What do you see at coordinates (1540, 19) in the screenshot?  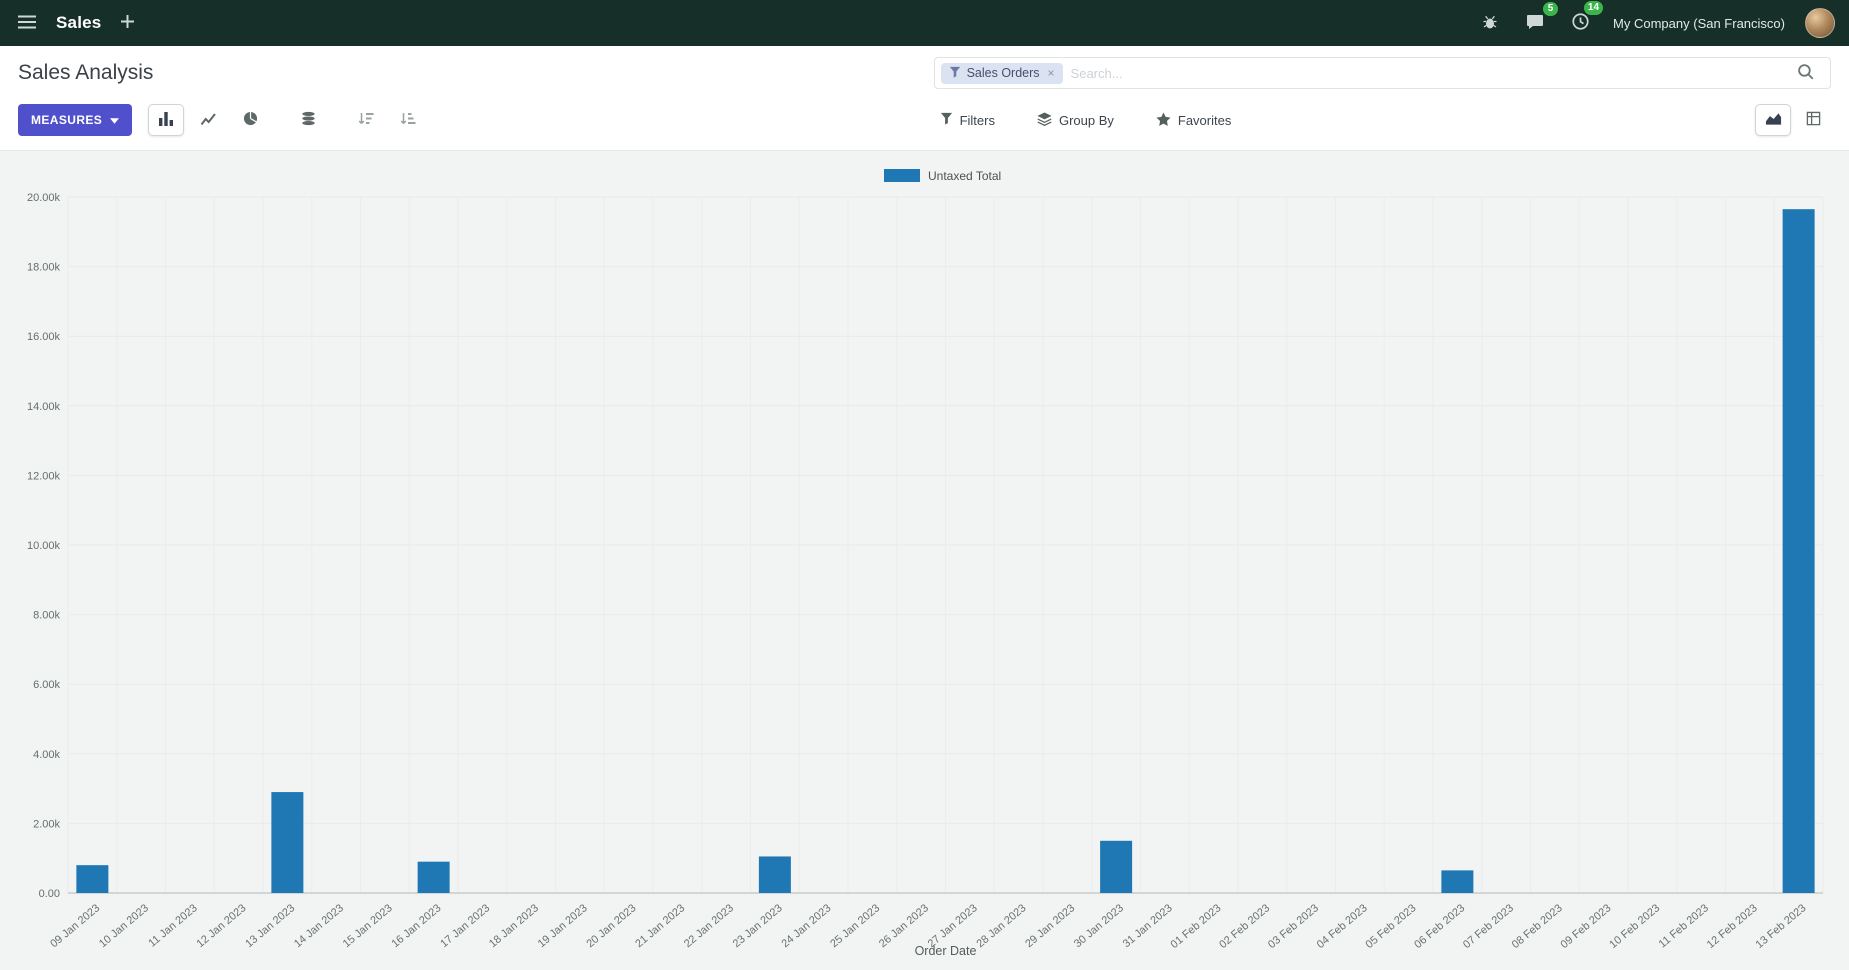 I see `messages-button: 5` at bounding box center [1540, 19].